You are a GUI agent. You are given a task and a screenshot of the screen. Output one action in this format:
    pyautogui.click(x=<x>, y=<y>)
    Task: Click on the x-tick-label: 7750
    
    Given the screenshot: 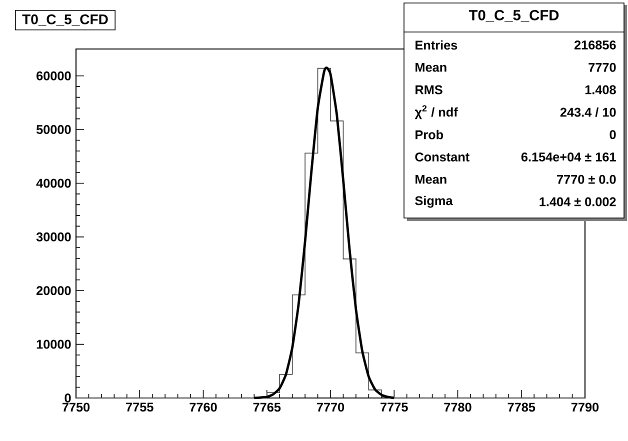 What is the action you would take?
    pyautogui.click(x=76, y=407)
    